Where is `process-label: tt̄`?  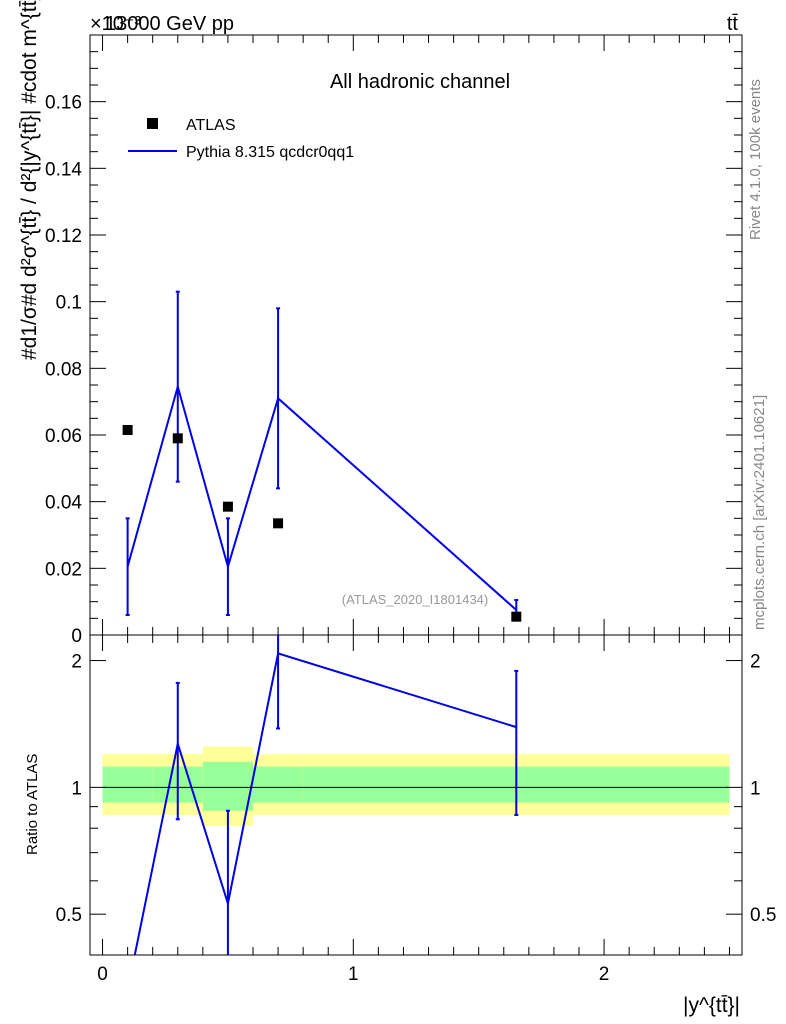
process-label: tt̄ is located at coordinates (733, 24).